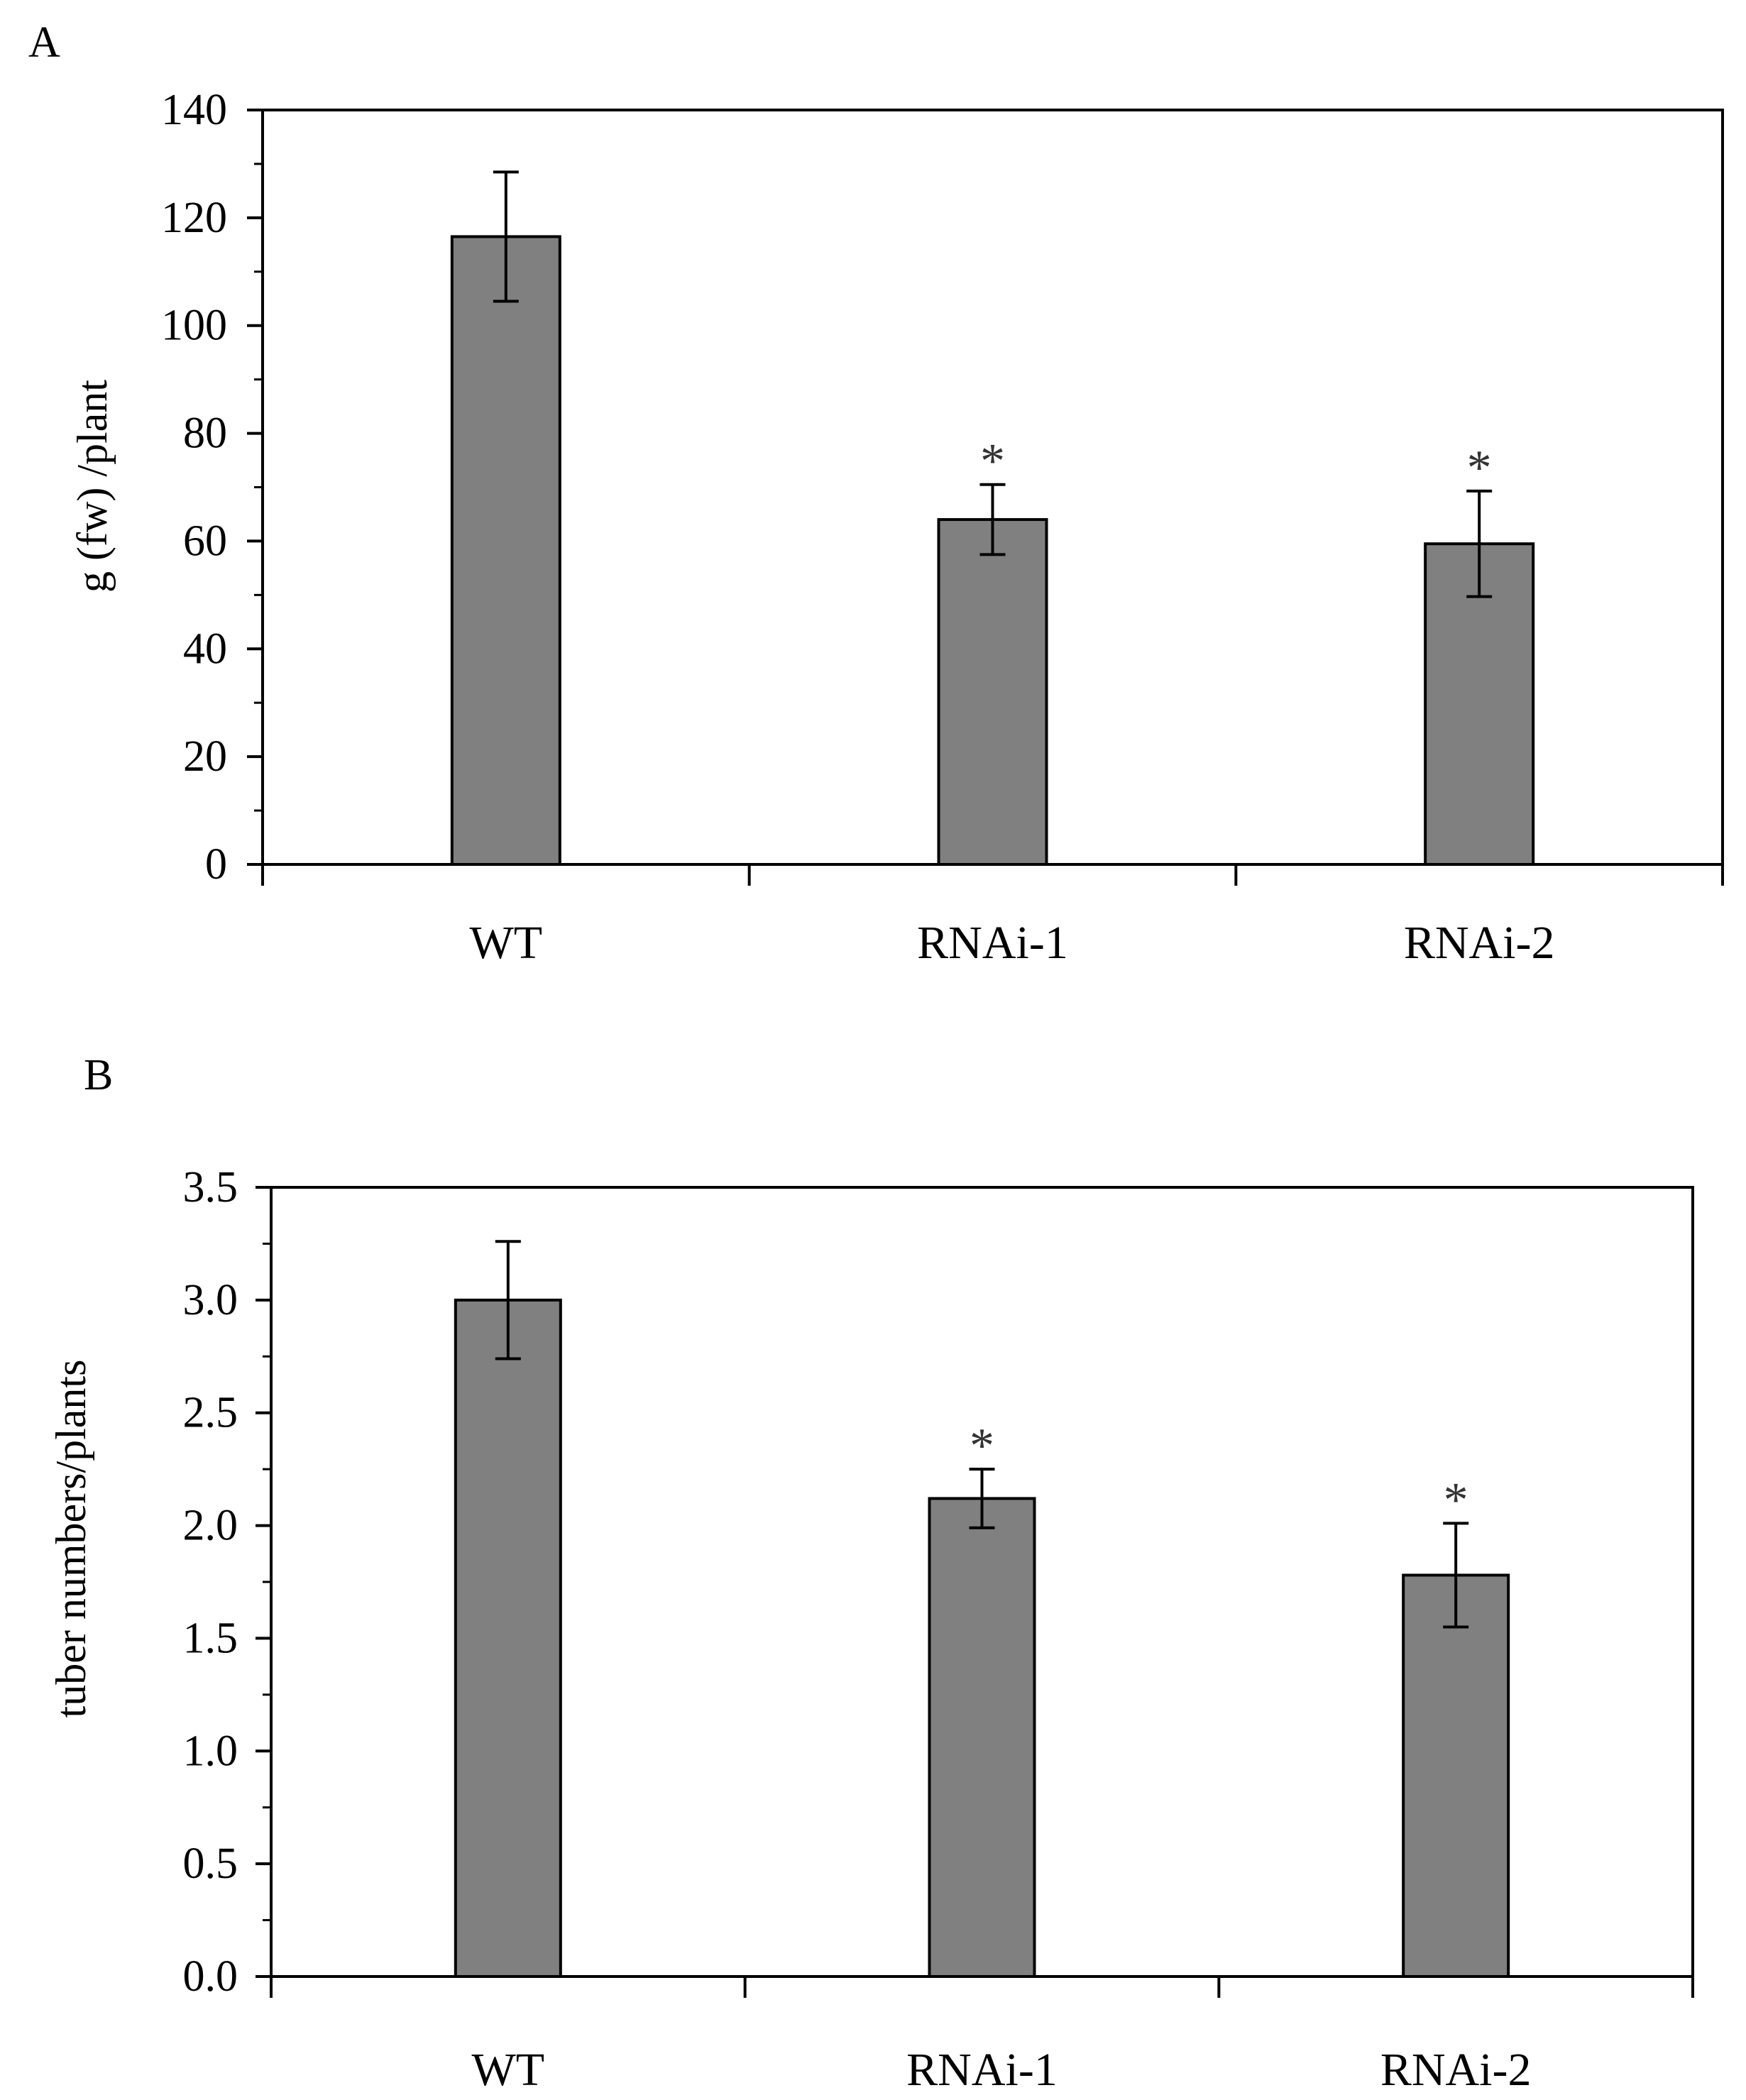  What do you see at coordinates (194, 326) in the screenshot?
I see `y-tick-label: 100` at bounding box center [194, 326].